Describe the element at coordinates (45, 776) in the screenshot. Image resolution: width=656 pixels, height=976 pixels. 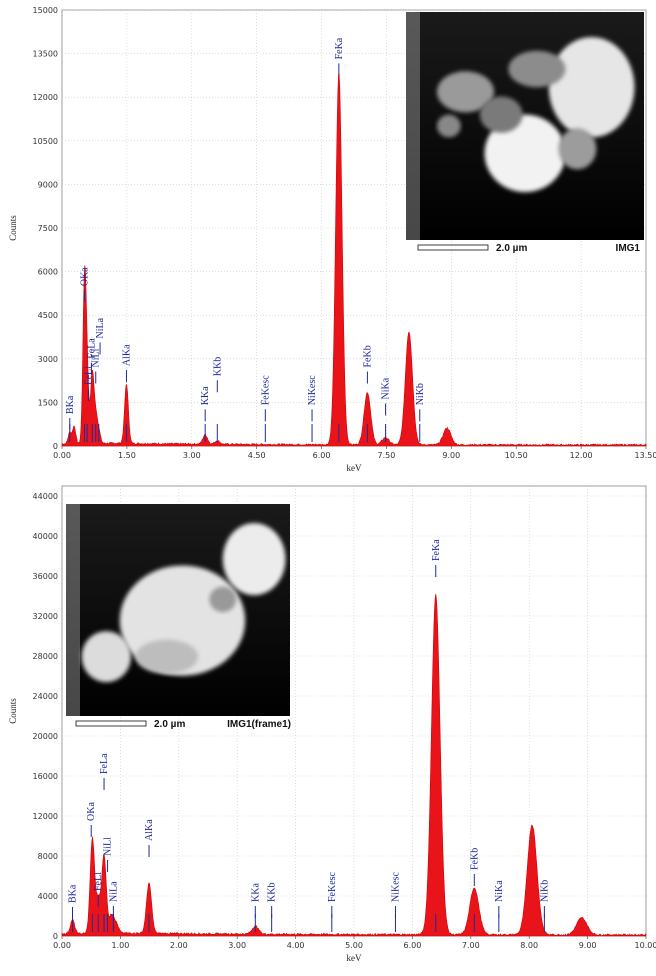
I see `y-tick-label: 16000` at that location.